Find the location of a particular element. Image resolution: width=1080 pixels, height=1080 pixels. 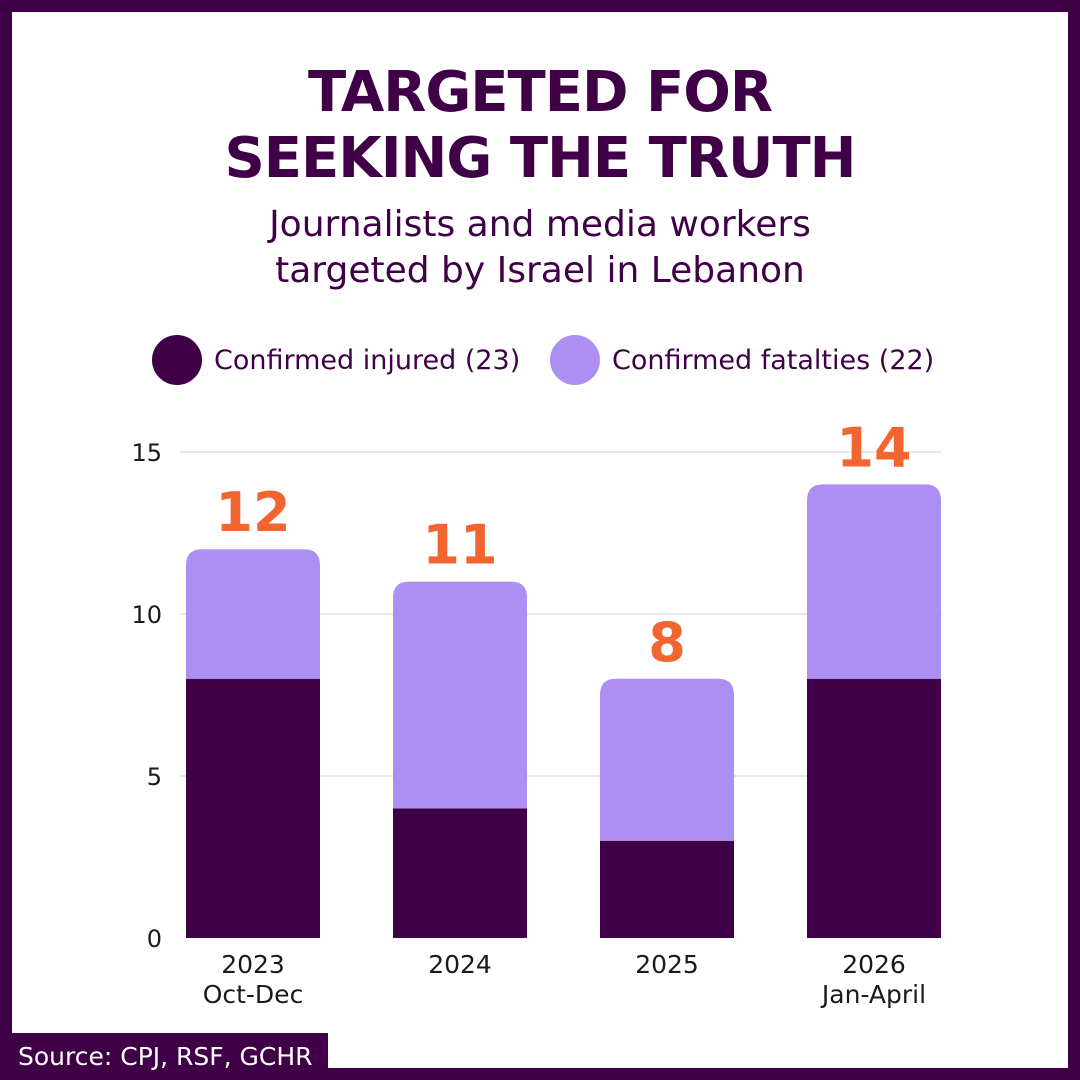

subtitle-line-2: targeted by Israel in Lebanon is located at coordinates (540, 270).